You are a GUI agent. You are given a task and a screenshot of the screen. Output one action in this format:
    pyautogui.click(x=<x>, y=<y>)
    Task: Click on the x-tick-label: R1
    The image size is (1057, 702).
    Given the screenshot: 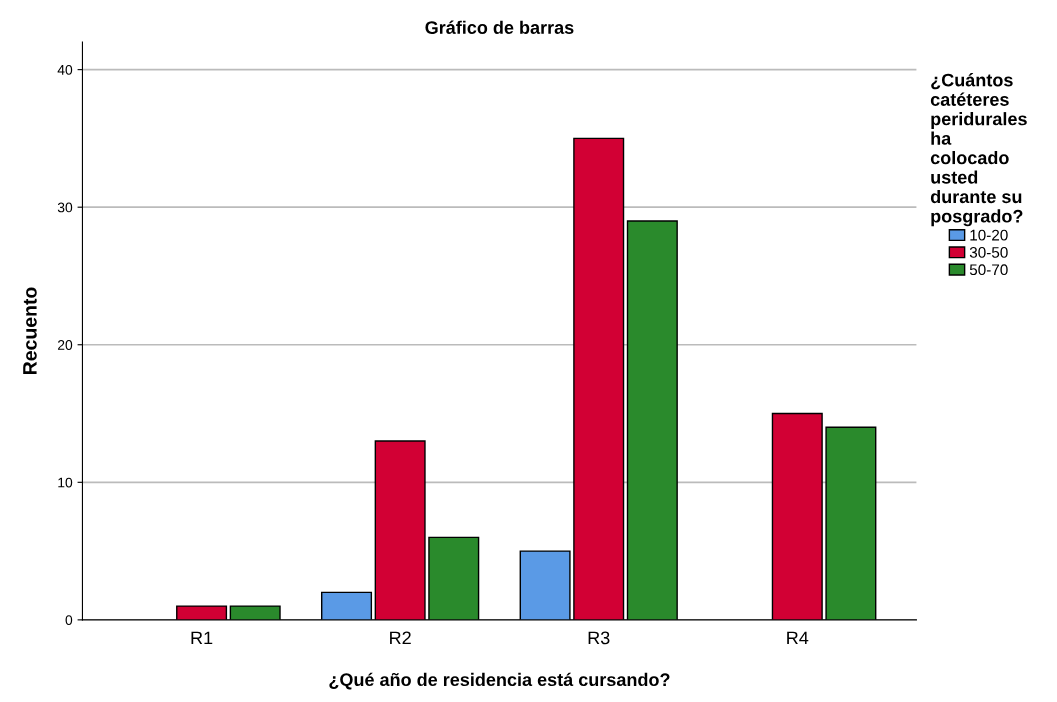 What is the action you would take?
    pyautogui.click(x=202, y=638)
    